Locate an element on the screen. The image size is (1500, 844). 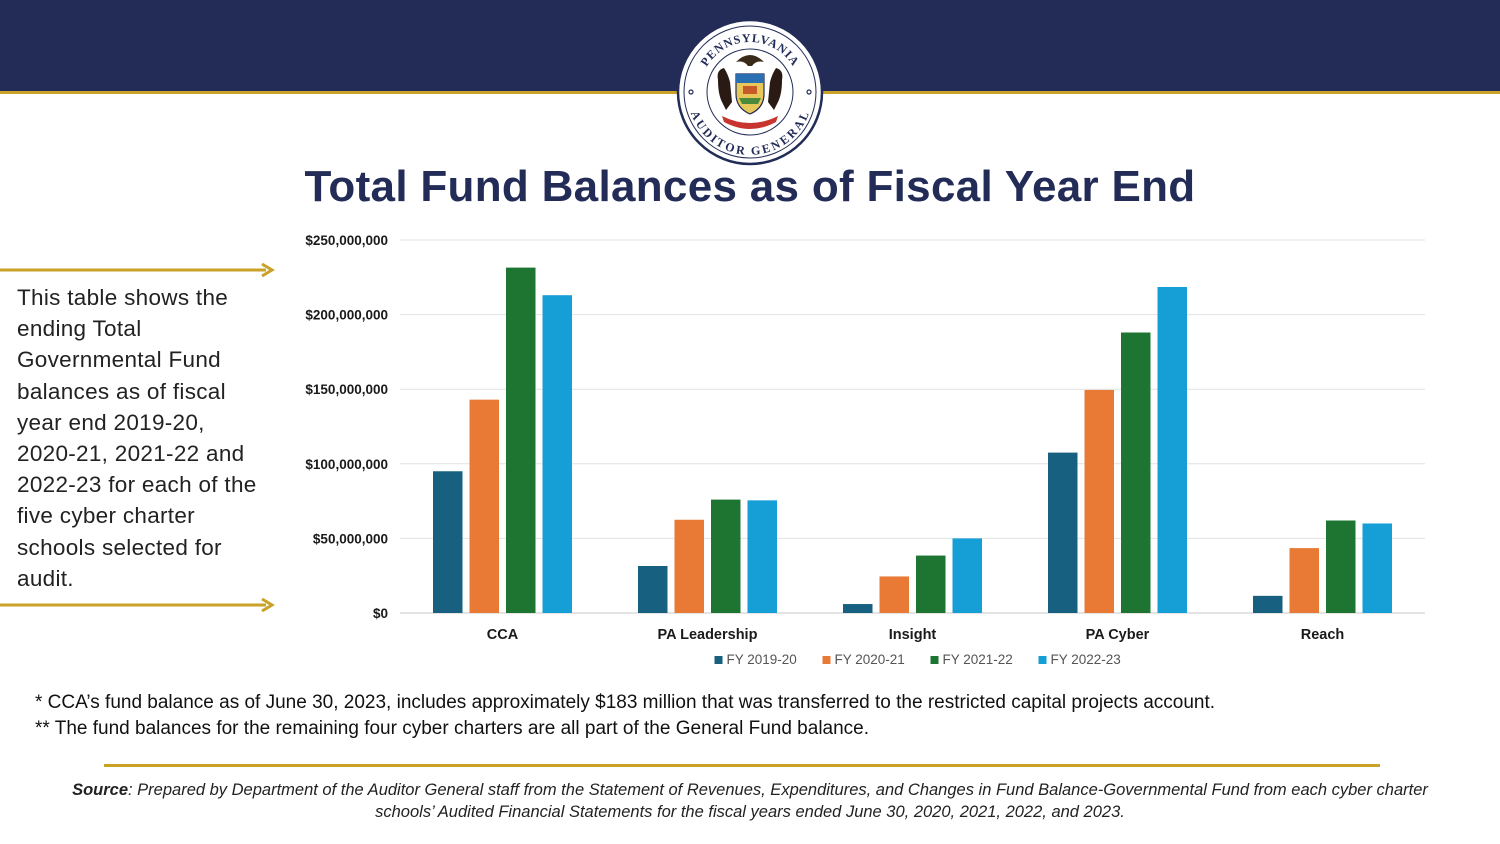
y-tick-label: $50,000,000 is located at coordinates (350, 538).